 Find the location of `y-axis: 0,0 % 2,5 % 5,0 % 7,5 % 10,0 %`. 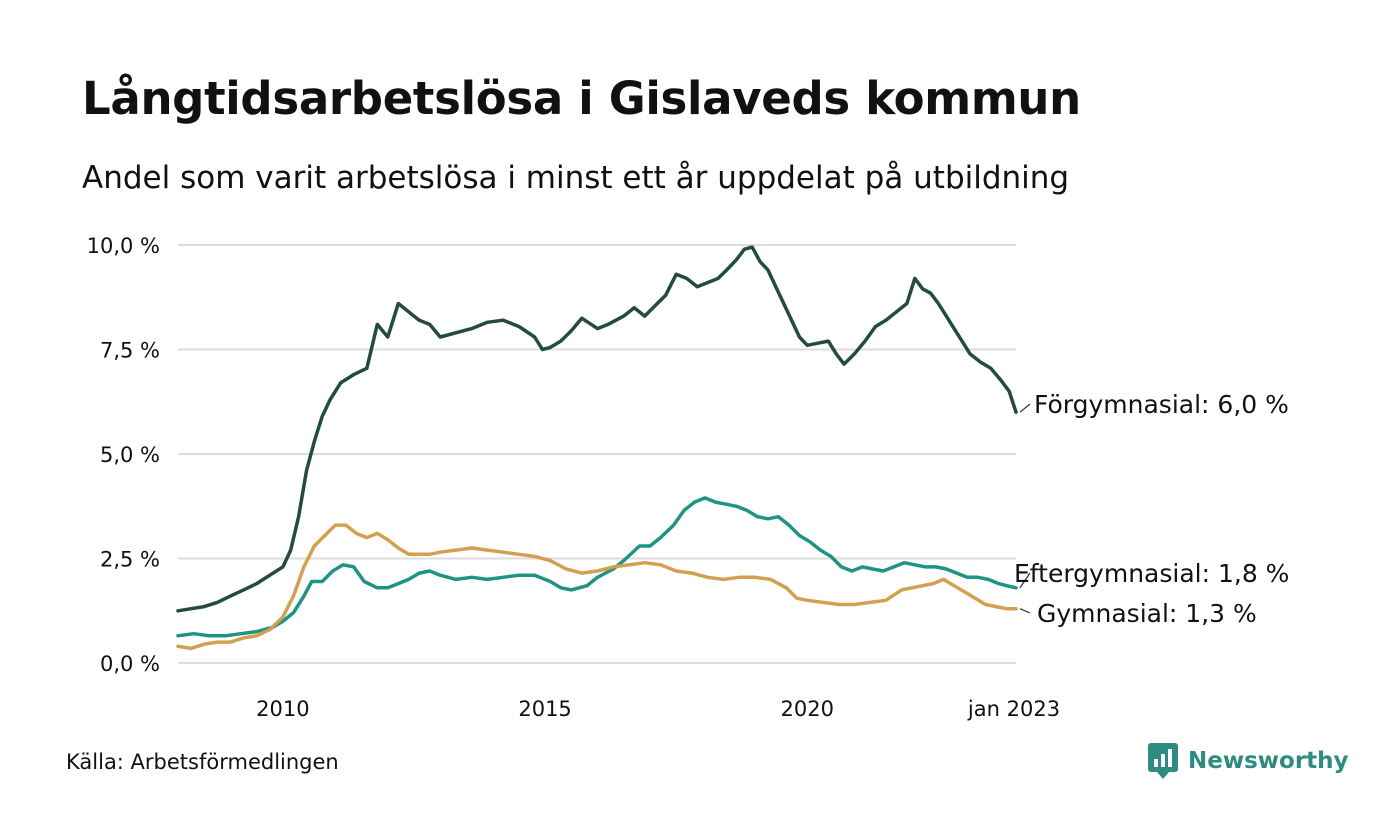

y-axis: 0,0 % 2,5 % 5,0 % 7,5 % 10,0 % is located at coordinates (123, 455).